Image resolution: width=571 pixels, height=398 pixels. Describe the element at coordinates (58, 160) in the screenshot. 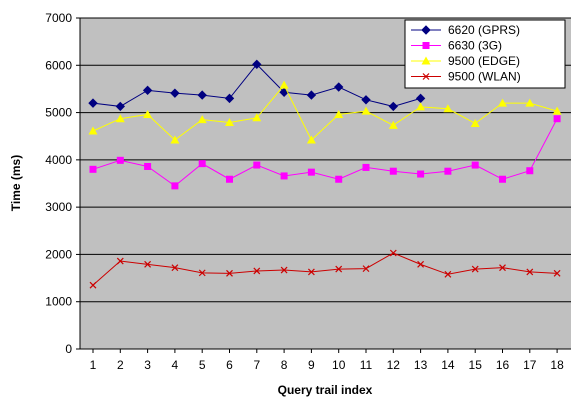

I see `y-tick-label: 4000` at that location.